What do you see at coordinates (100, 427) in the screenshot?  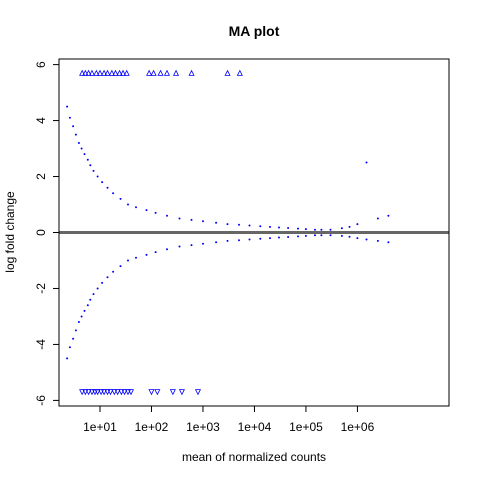 I see `x-tick-label: 1e+01` at bounding box center [100, 427].